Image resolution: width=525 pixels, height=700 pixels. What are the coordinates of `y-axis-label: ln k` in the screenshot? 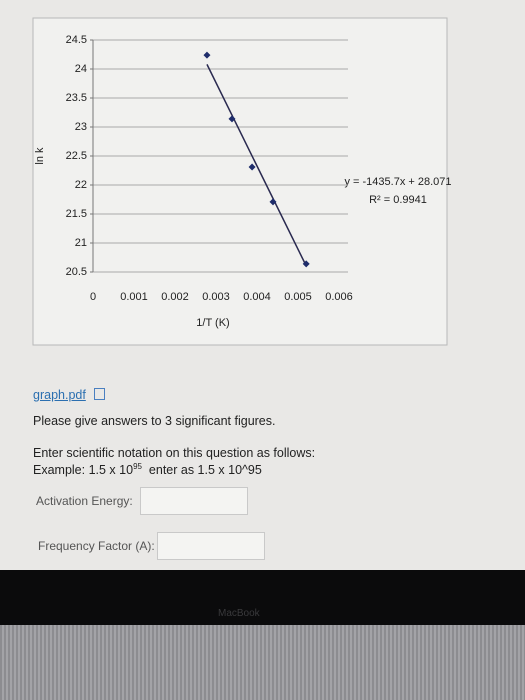 It's located at (40, 156).